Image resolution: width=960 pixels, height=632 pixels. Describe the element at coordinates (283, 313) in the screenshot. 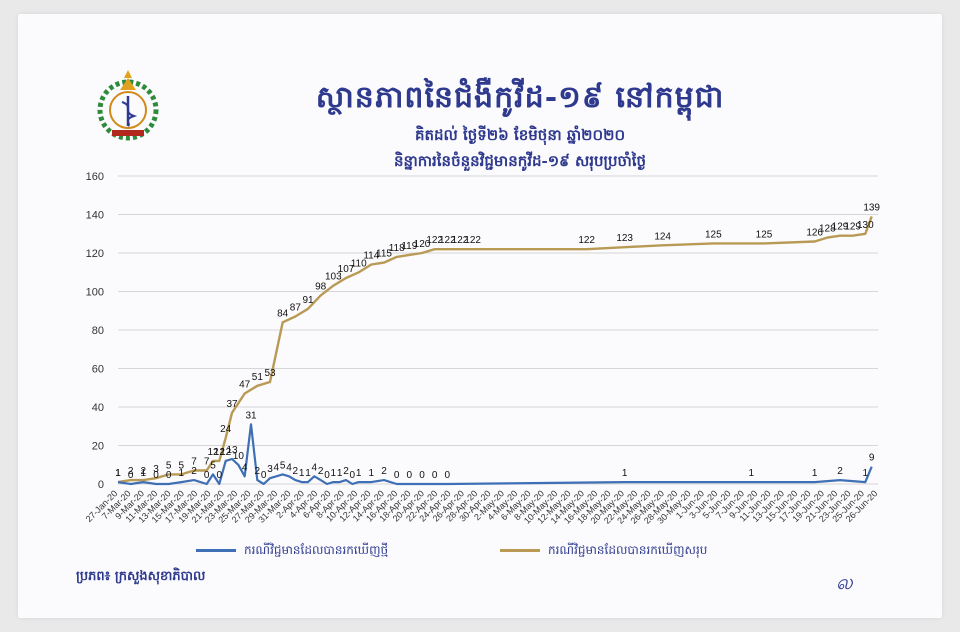

I see `data-label-total: 84` at that location.